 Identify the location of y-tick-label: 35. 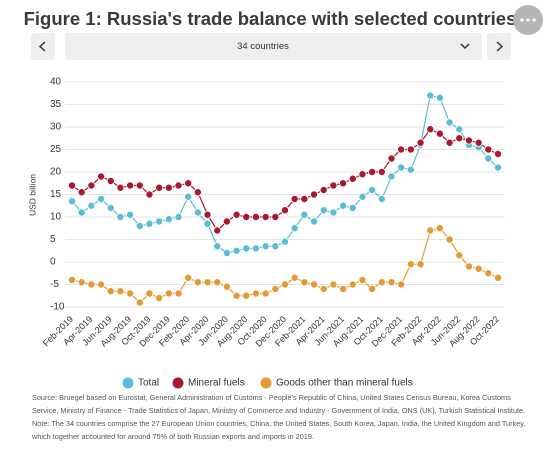
(56, 104).